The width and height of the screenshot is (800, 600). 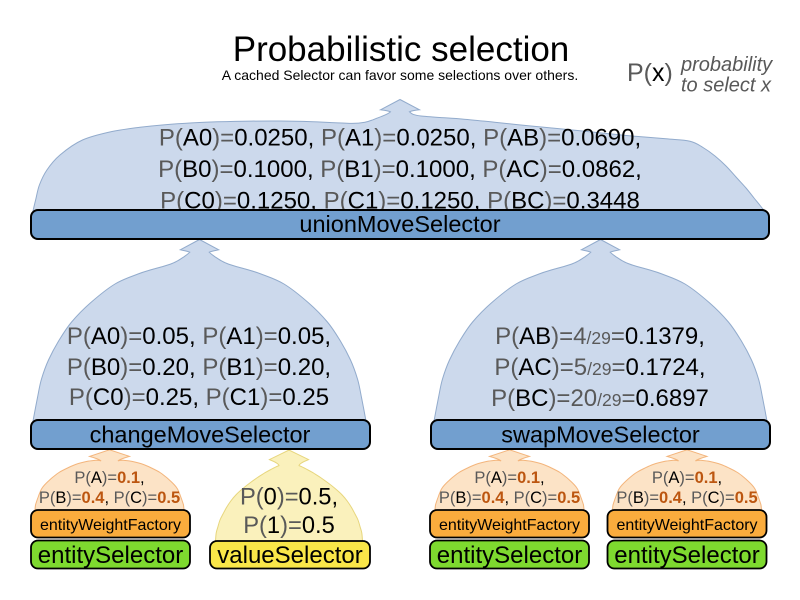 What do you see at coordinates (199, 397) in the screenshot?
I see `svg-text: P(C0)=0.25, P(C1)=0.25` at bounding box center [199, 397].